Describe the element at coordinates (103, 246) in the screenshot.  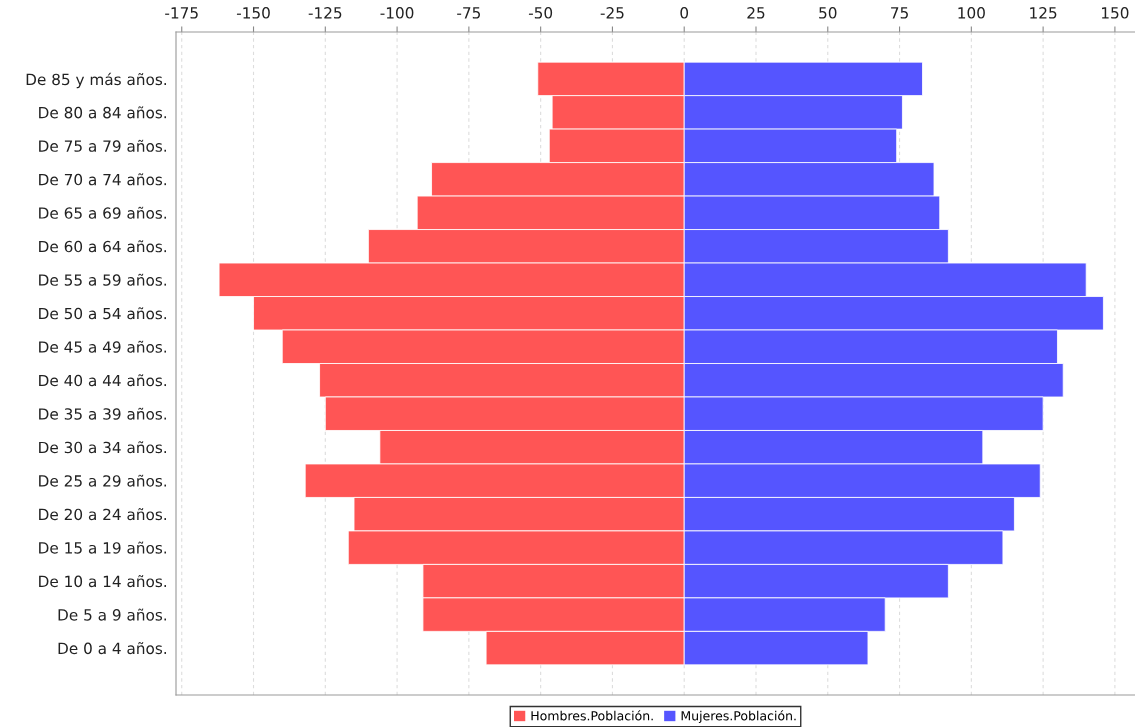
I see `y-tick-label: De 60 a 64 años.` at that location.